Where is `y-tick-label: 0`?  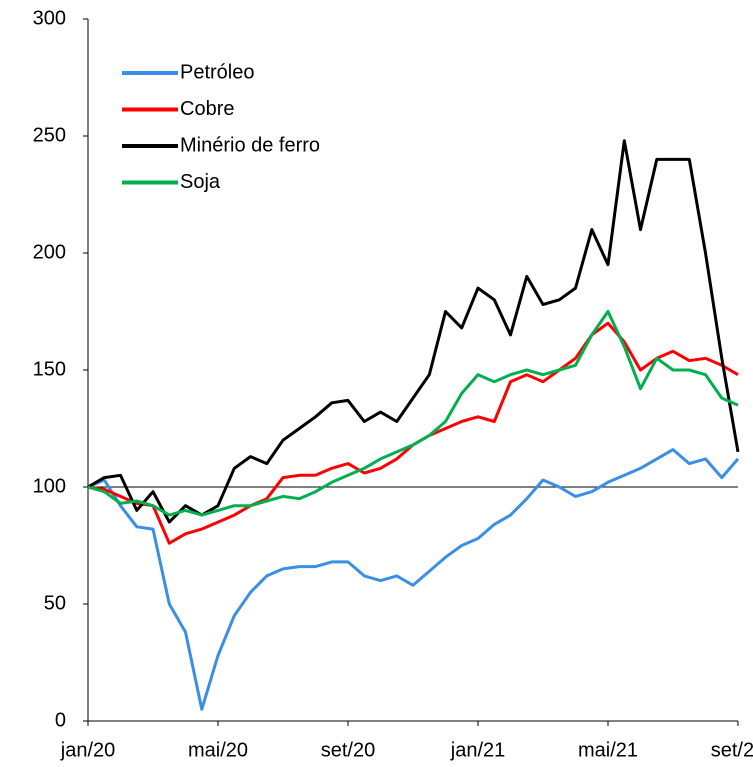
y-tick-label: 0 is located at coordinates (60, 720).